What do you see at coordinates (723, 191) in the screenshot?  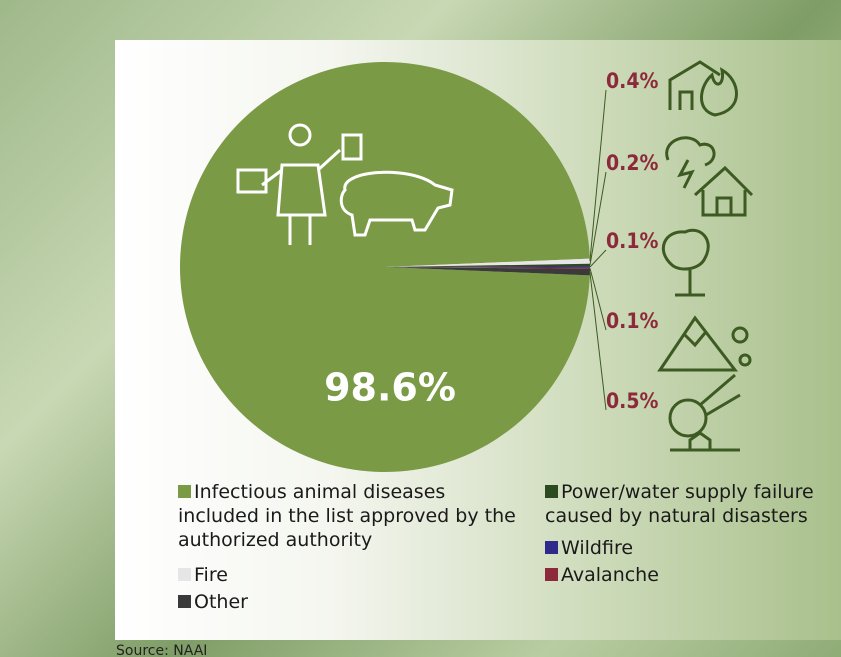 I see `house-icon` at bounding box center [723, 191].